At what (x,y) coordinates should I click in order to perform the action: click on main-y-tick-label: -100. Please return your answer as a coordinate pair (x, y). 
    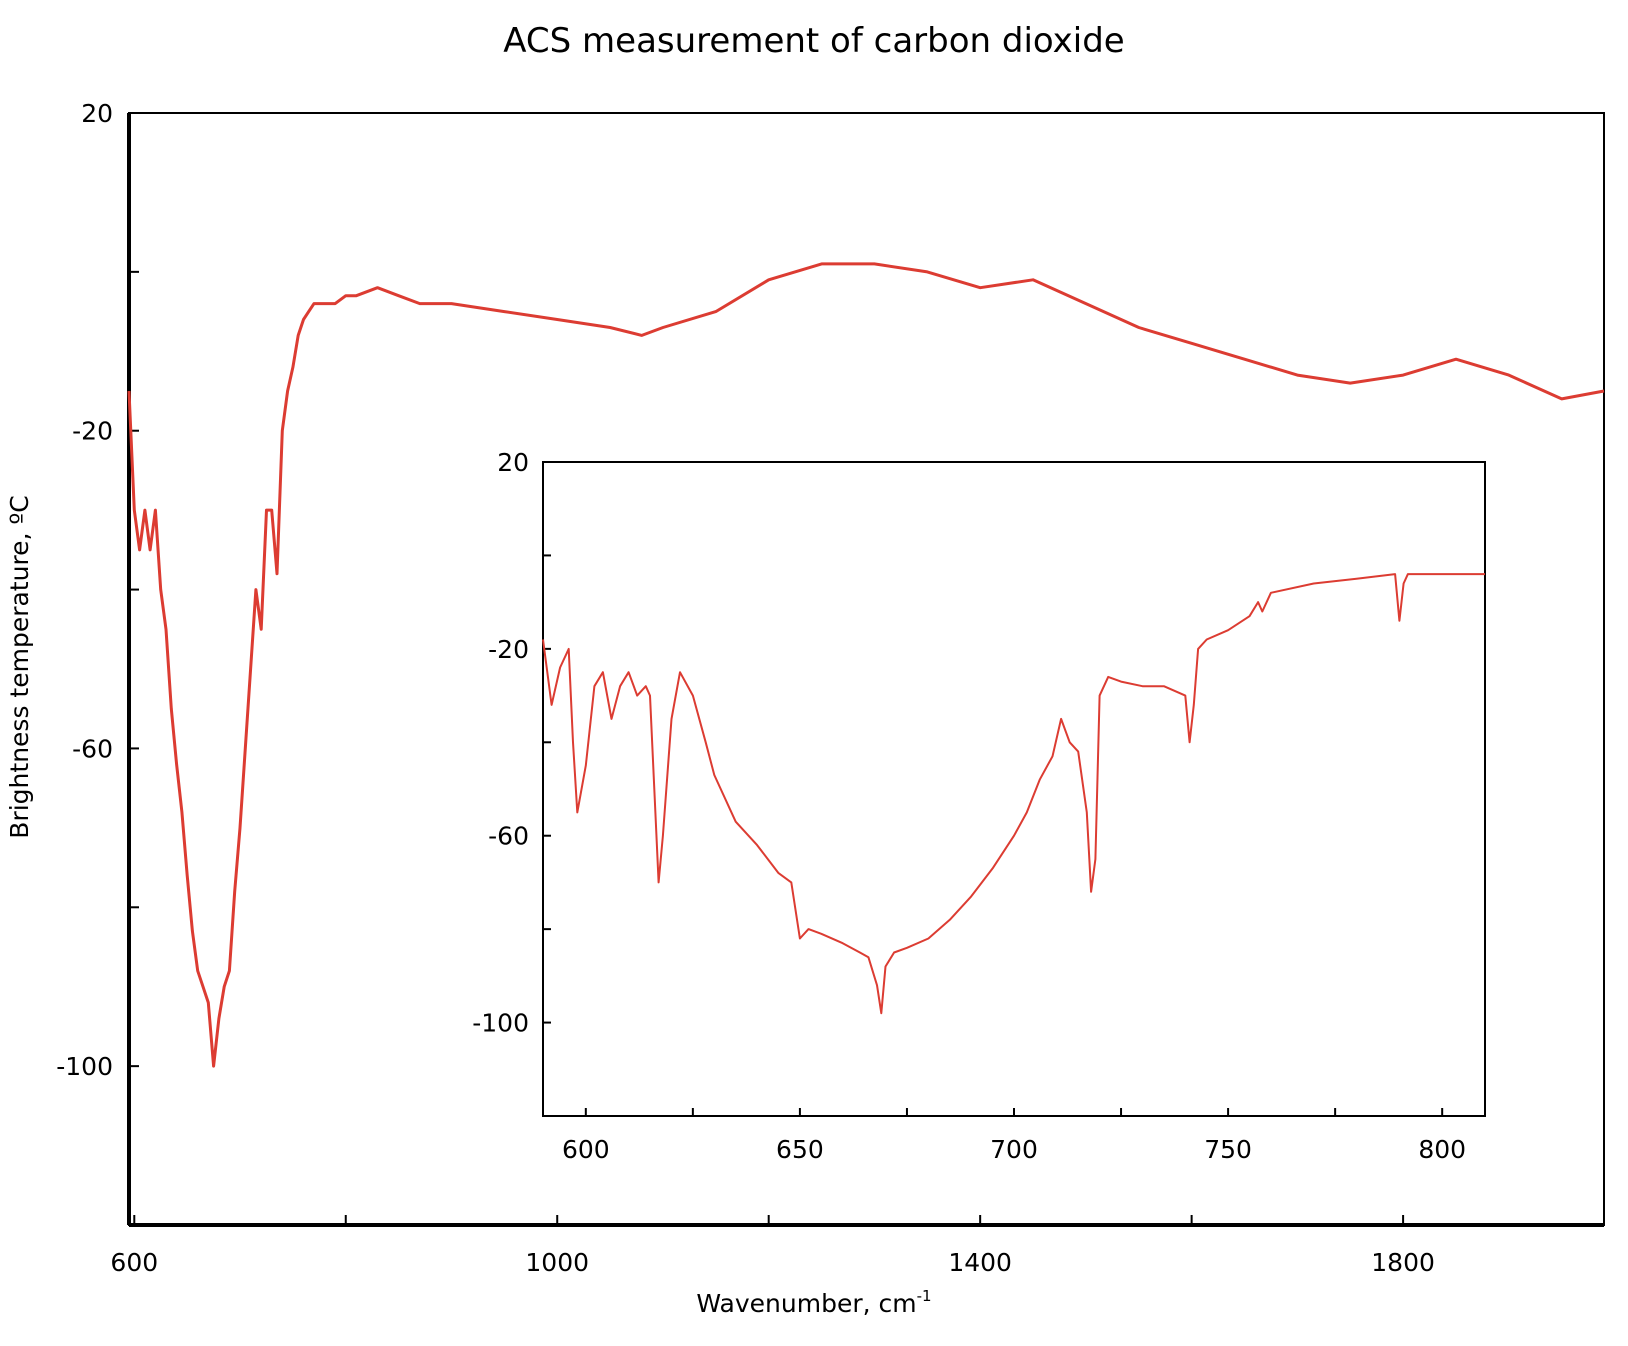
    Looking at the image, I should click on (84, 1066).